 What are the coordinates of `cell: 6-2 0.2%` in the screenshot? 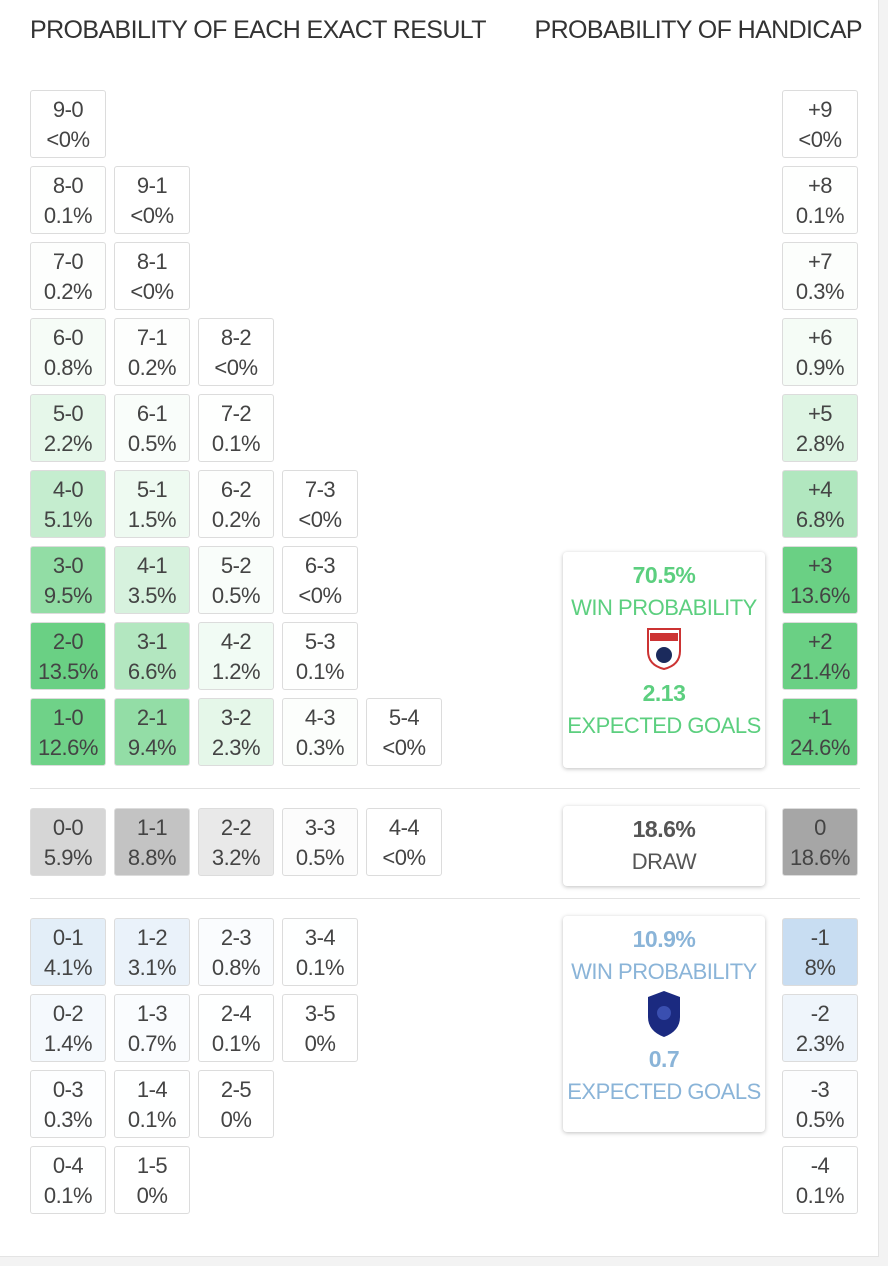 It's located at (236, 504).